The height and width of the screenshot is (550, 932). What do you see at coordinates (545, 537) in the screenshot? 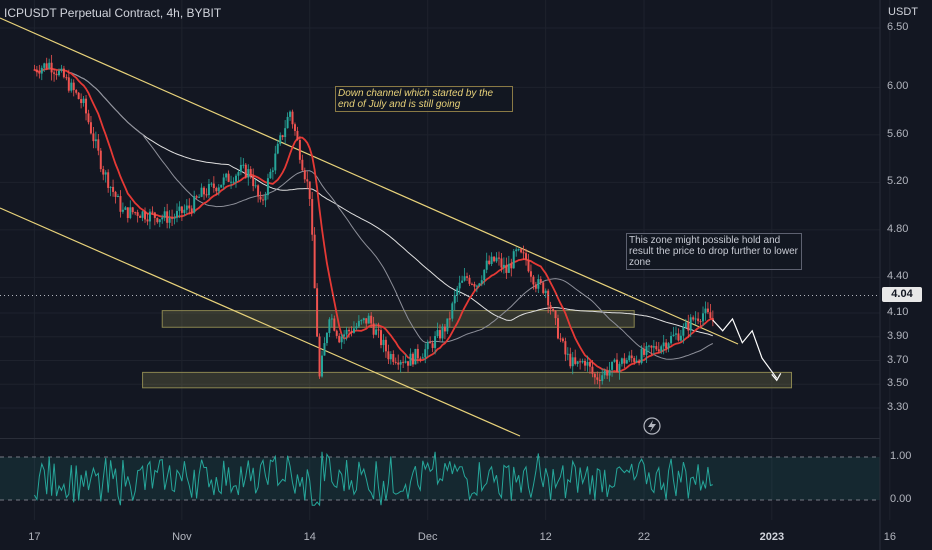
I see `time-tick-label: 12` at bounding box center [545, 537].